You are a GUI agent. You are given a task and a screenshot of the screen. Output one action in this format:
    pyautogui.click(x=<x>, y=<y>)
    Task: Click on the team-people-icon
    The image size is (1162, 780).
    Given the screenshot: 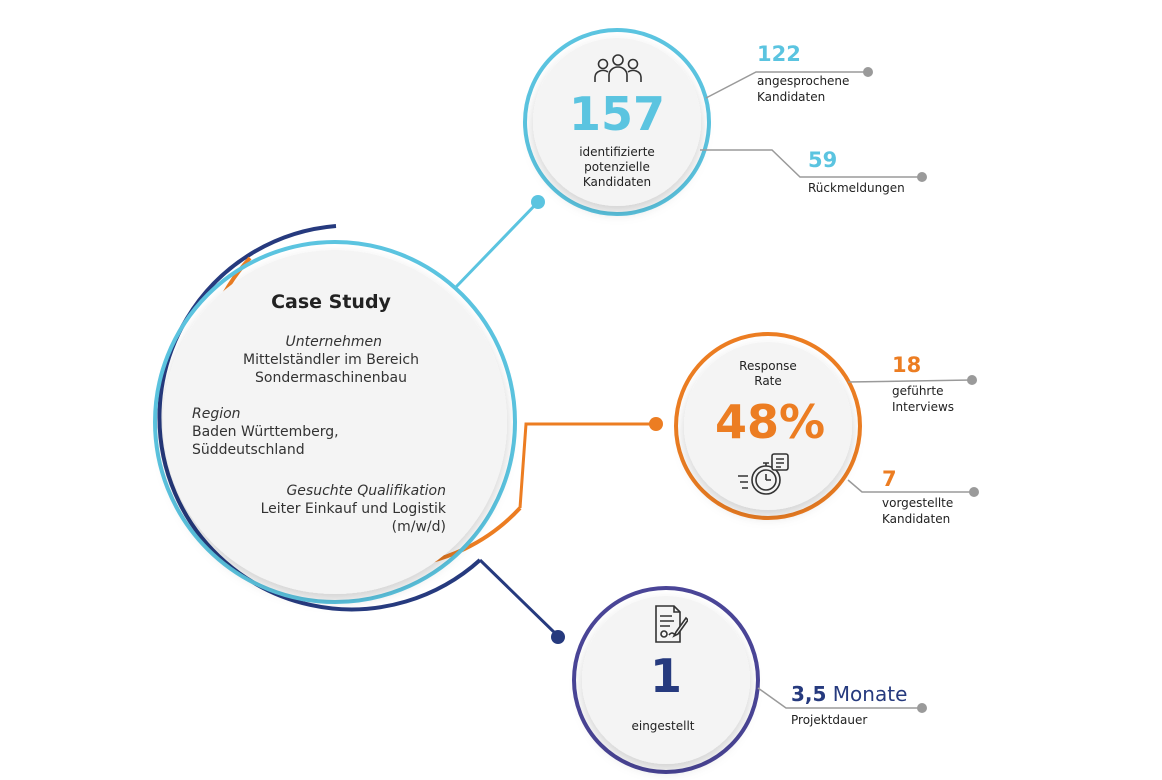 What is the action you would take?
    pyautogui.click(x=618, y=68)
    